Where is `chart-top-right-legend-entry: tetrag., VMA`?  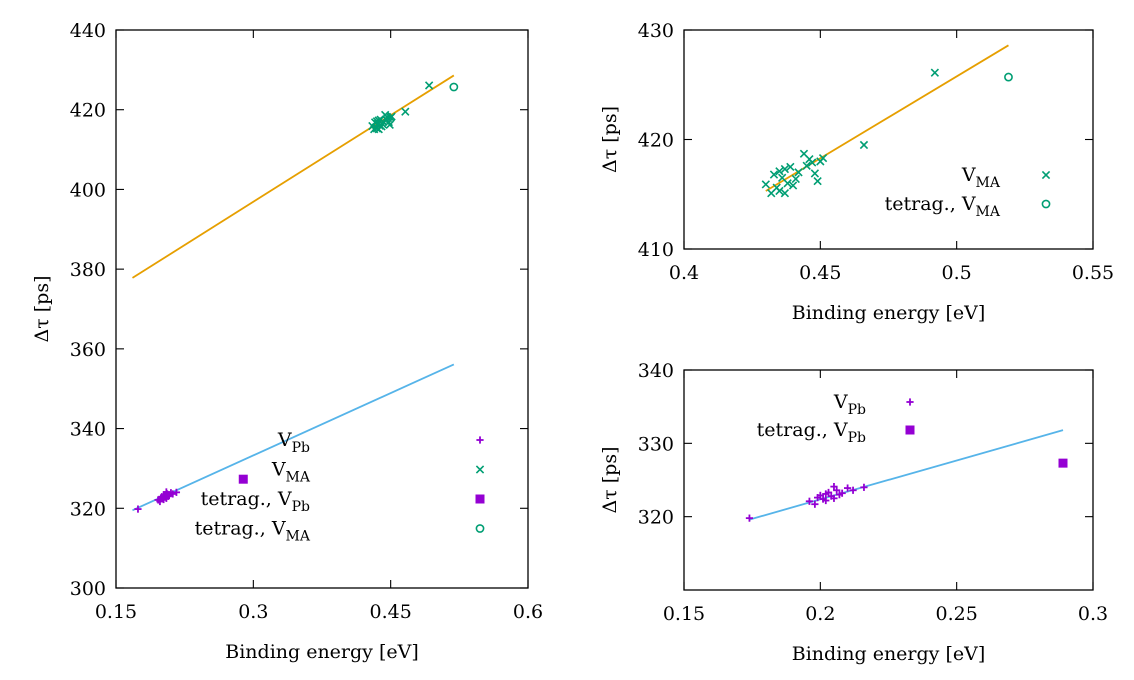
chart-top-right-legend-entry: tetrag., VMA is located at coordinates (943, 206).